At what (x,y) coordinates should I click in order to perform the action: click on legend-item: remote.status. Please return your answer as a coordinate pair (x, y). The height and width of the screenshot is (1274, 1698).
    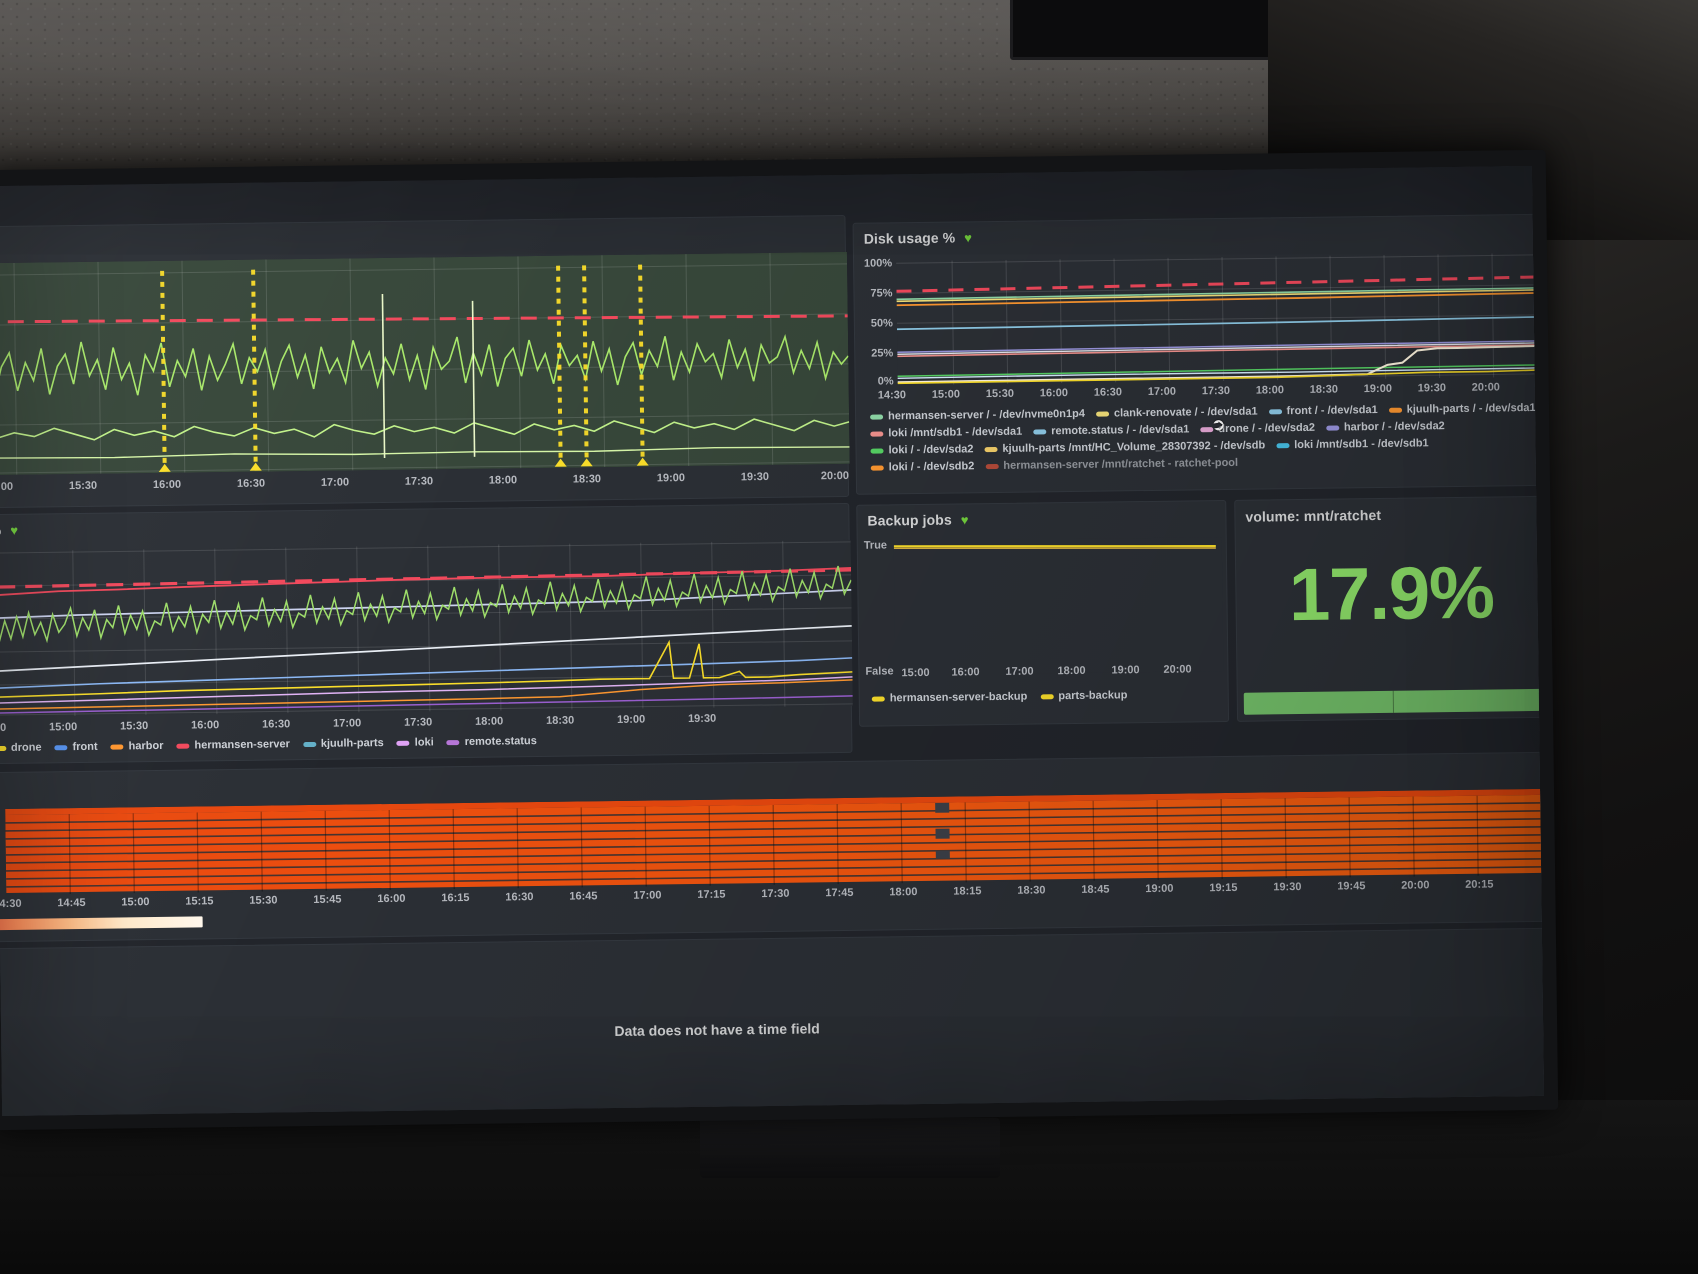
    Looking at the image, I should click on (491, 742).